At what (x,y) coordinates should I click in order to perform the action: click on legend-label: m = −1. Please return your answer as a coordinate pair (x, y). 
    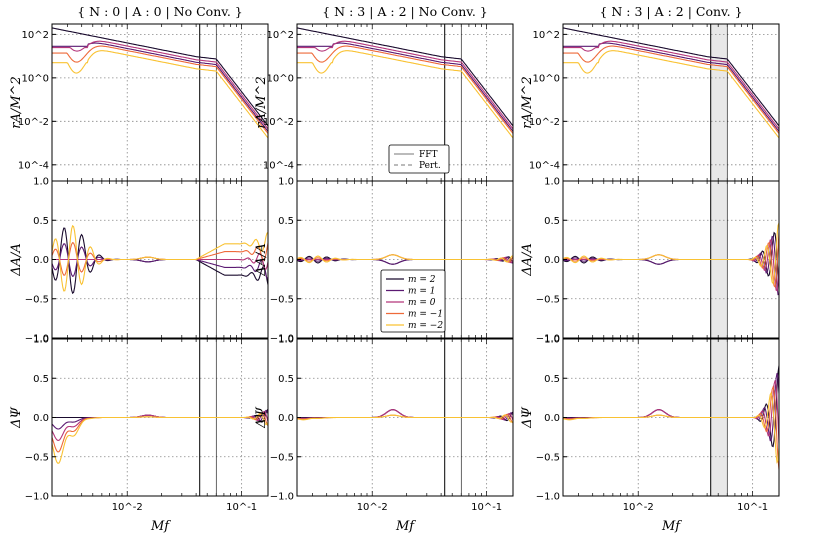
    Looking at the image, I should click on (425, 315).